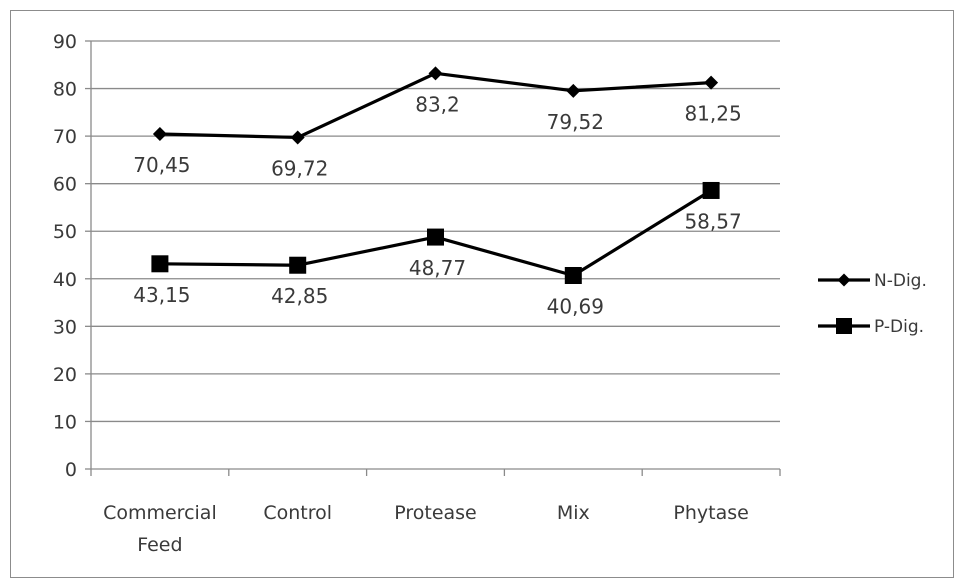 This screenshot has width=959, height=583. I want to click on data-label: 69,72, so click(299, 168).